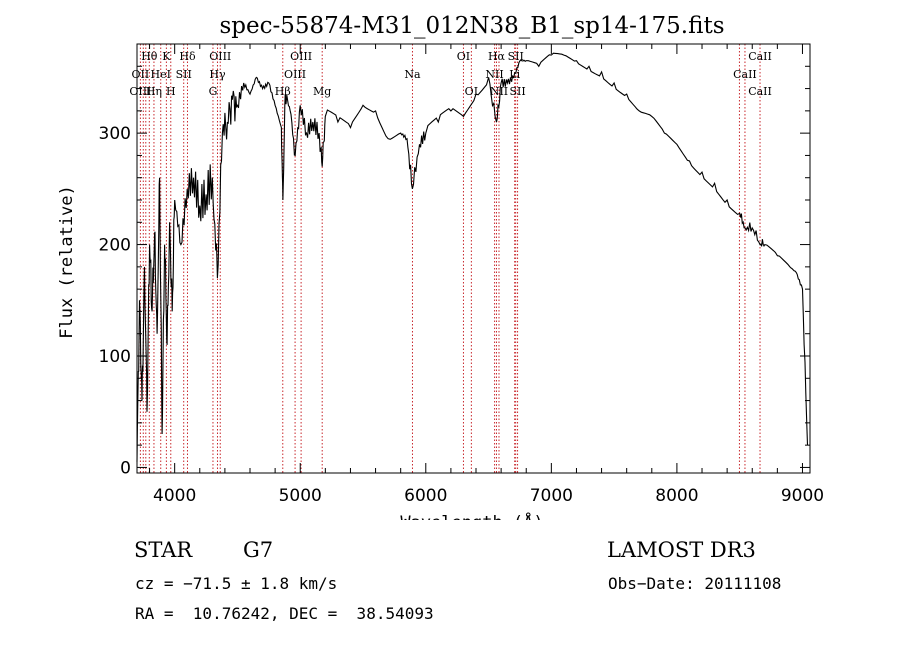 Image resolution: width=900 pixels, height=649 pixels. Describe the element at coordinates (412, 74) in the screenshot. I see `line-label: Na` at that location.